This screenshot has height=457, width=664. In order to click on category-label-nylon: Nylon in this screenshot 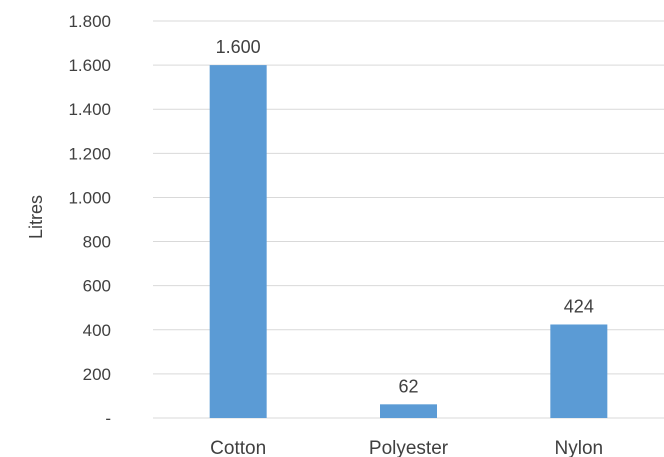, I will do `click(579, 447)`.